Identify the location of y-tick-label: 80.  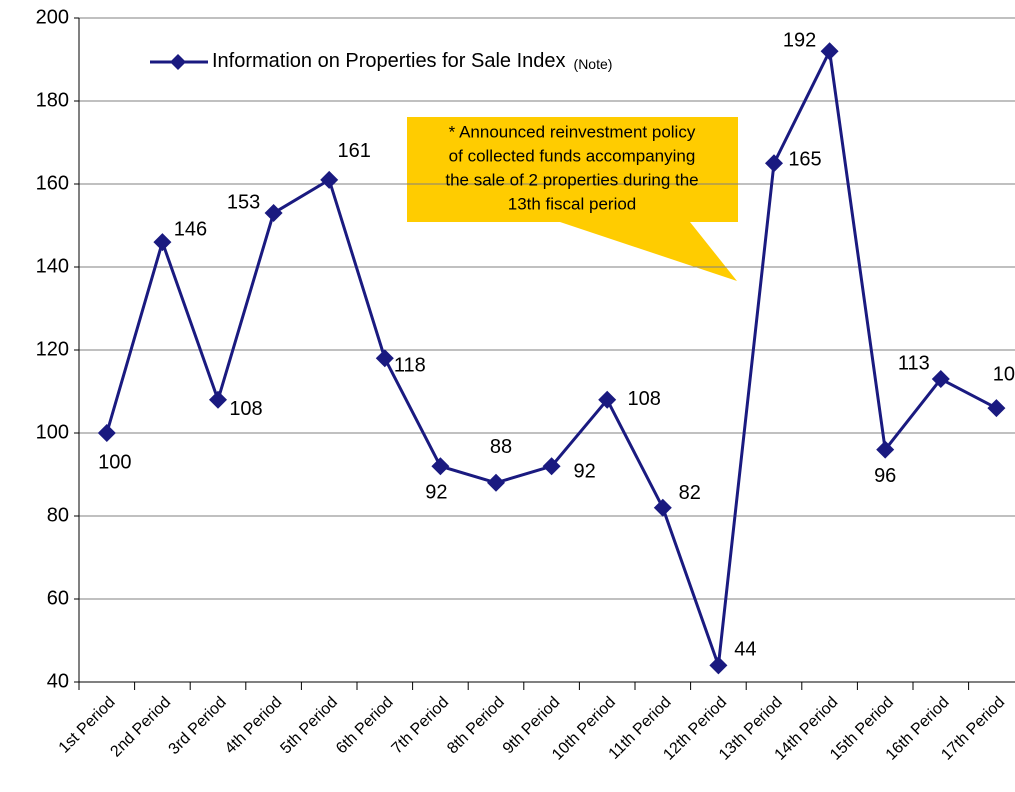
(58, 515).